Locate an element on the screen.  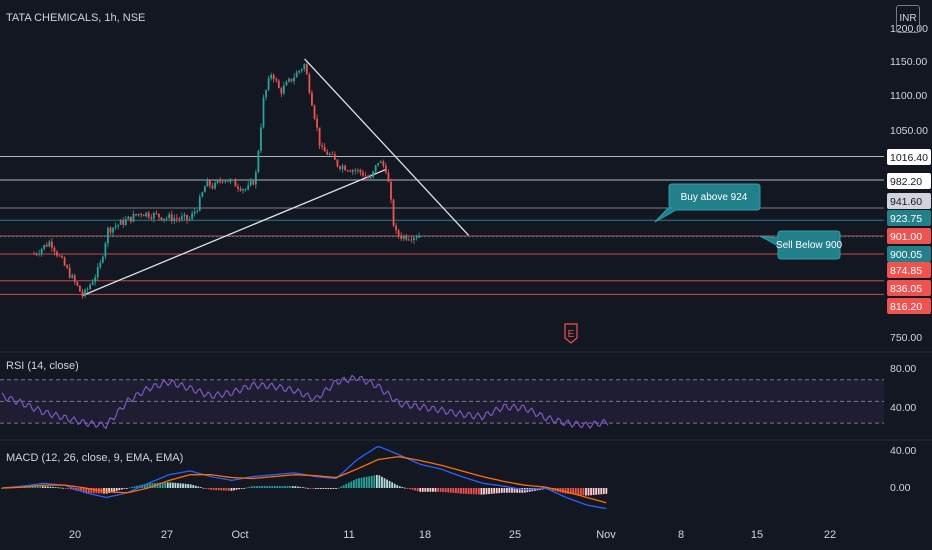
price-axis-tick: 1150.00 is located at coordinates (908, 62).